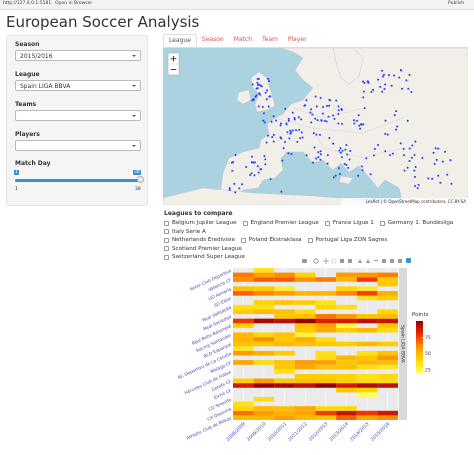  Describe the element at coordinates (74, 3) in the screenshot. I see `open-in-browser: Open in Browser` at that location.